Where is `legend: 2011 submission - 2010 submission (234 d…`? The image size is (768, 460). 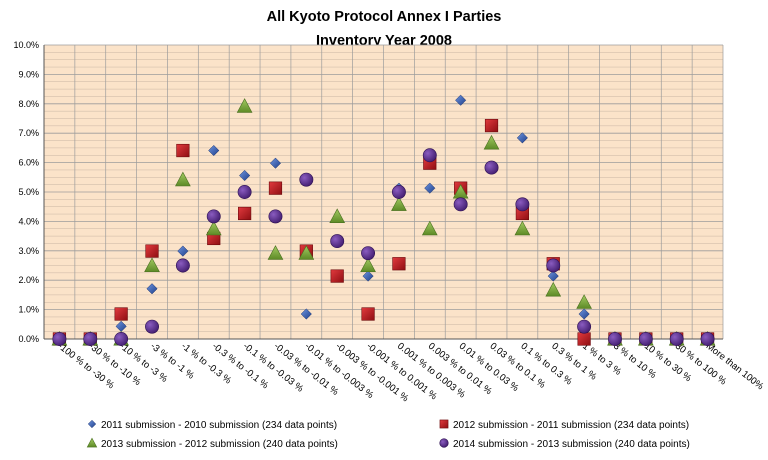 legend: 2011 submission - 2010 submission (234 d… is located at coordinates (388, 434).